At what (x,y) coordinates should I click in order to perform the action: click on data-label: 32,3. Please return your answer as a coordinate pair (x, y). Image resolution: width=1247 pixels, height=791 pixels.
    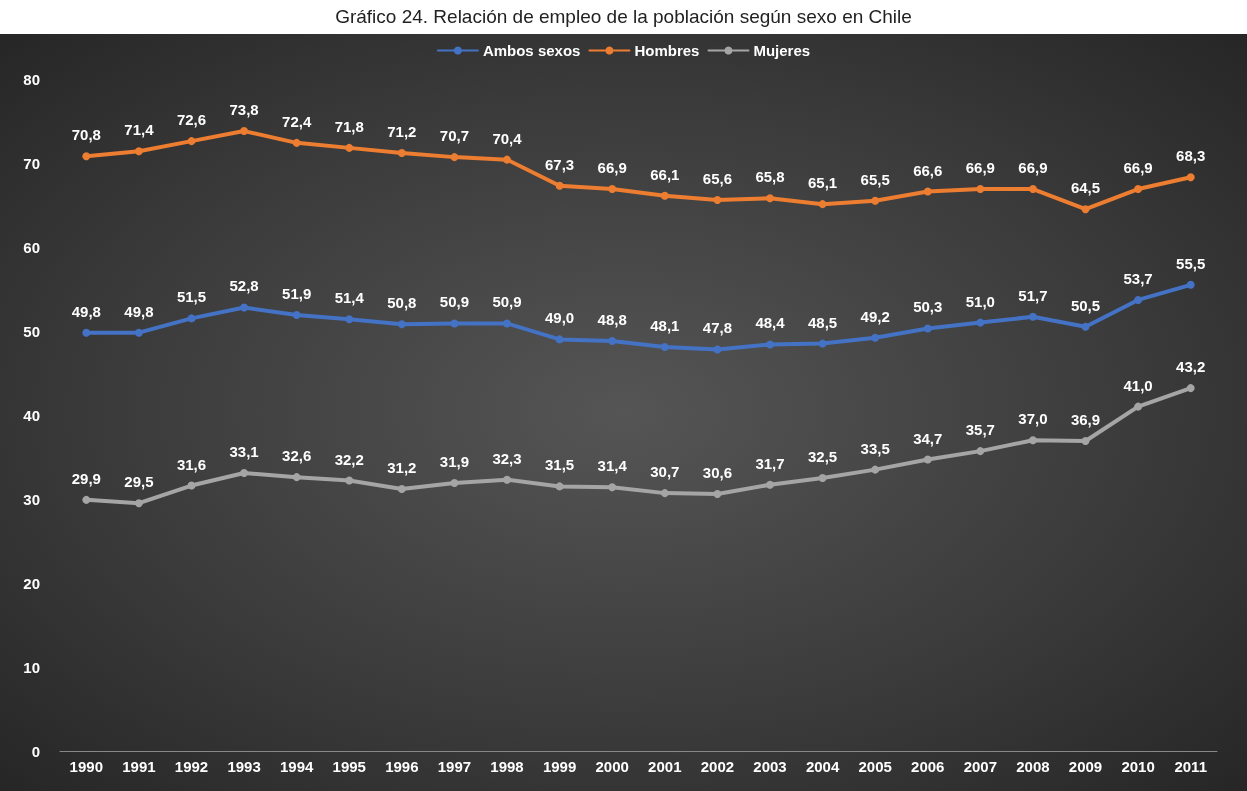
    Looking at the image, I should click on (507, 458).